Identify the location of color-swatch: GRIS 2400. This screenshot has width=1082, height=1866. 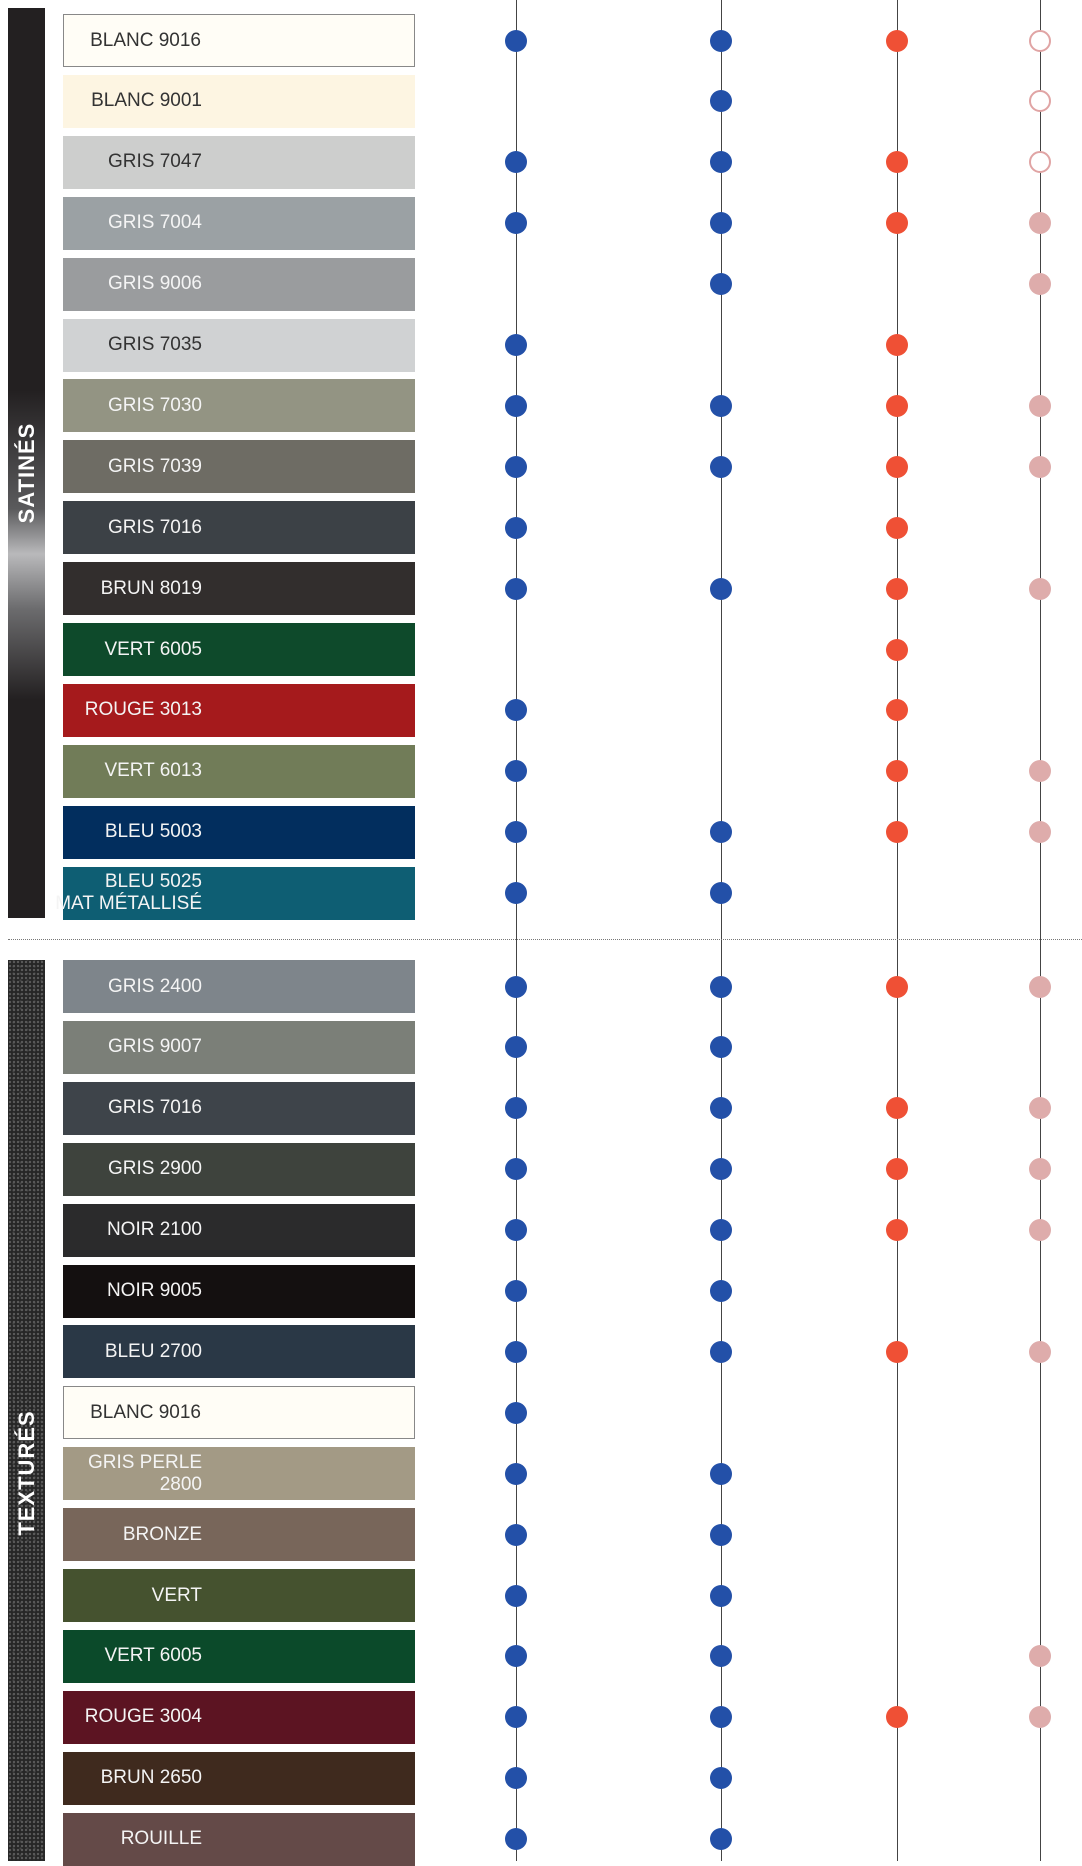
(239, 986).